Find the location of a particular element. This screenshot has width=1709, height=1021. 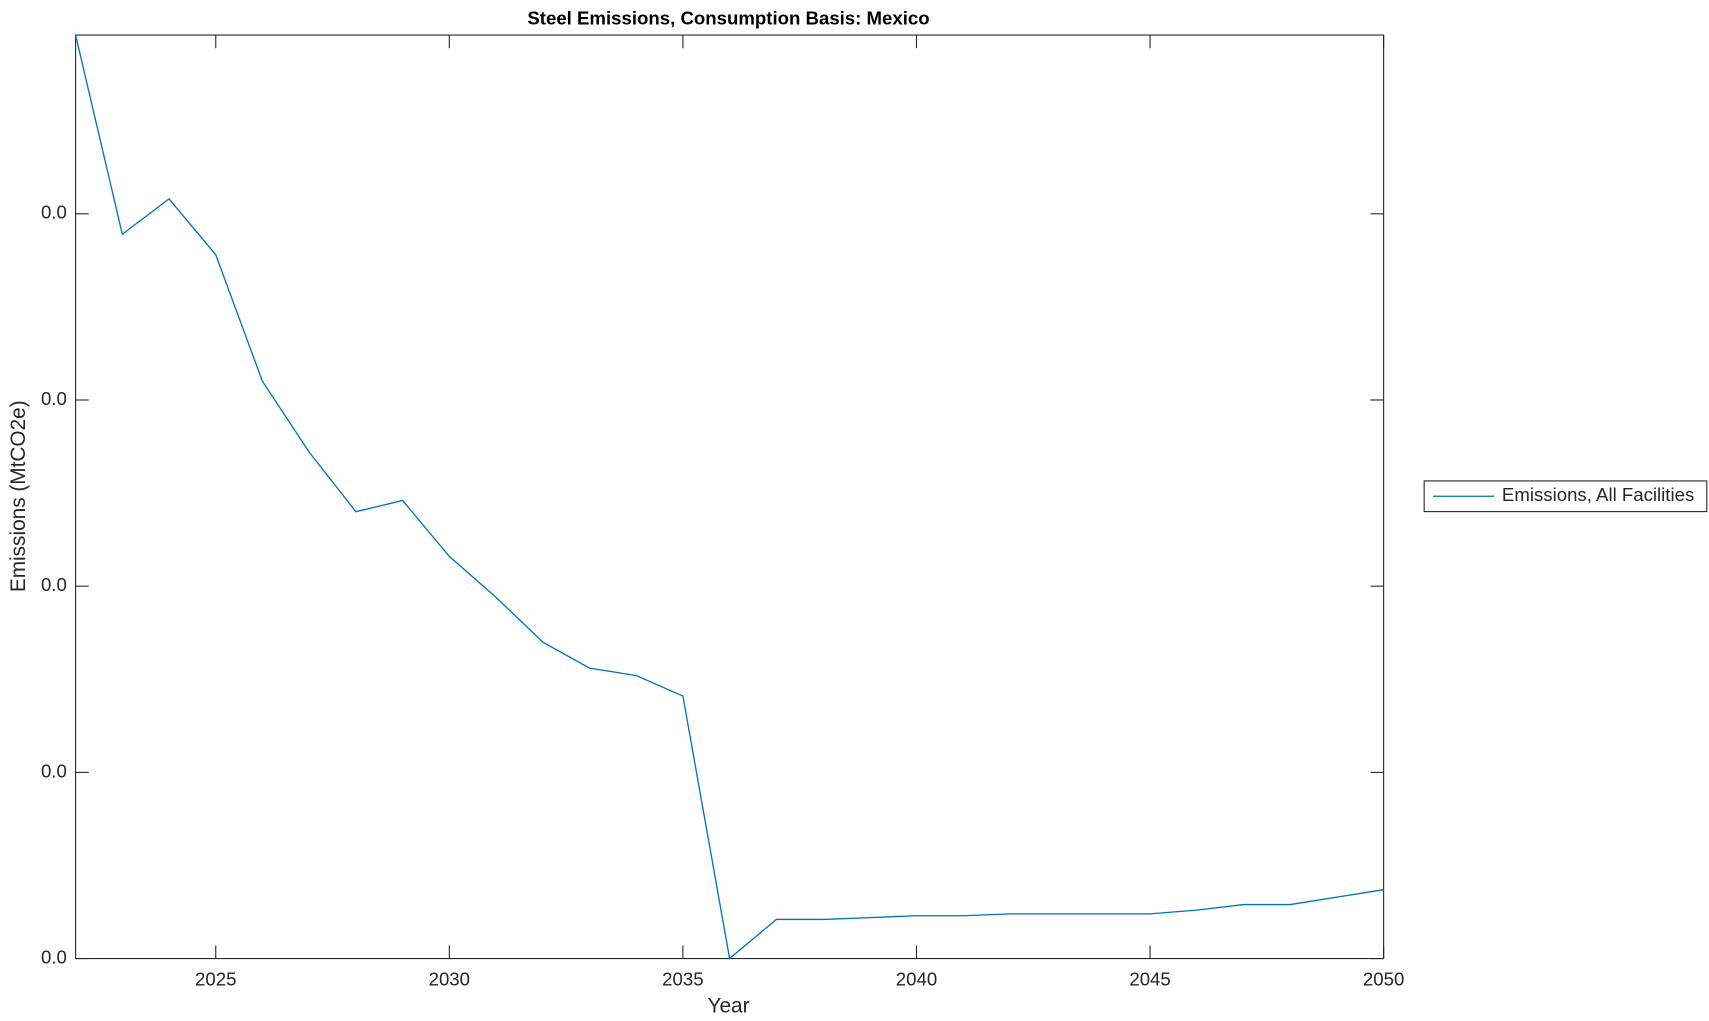

x-tick-label: 2025 is located at coordinates (215, 978).